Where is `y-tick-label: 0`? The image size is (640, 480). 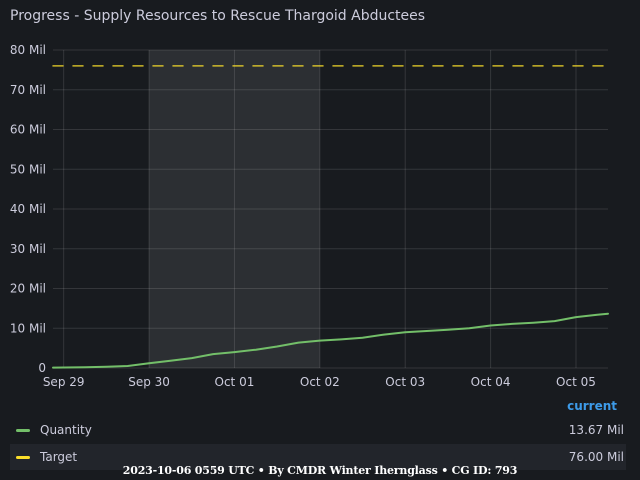 y-tick-label: 0 is located at coordinates (42, 368).